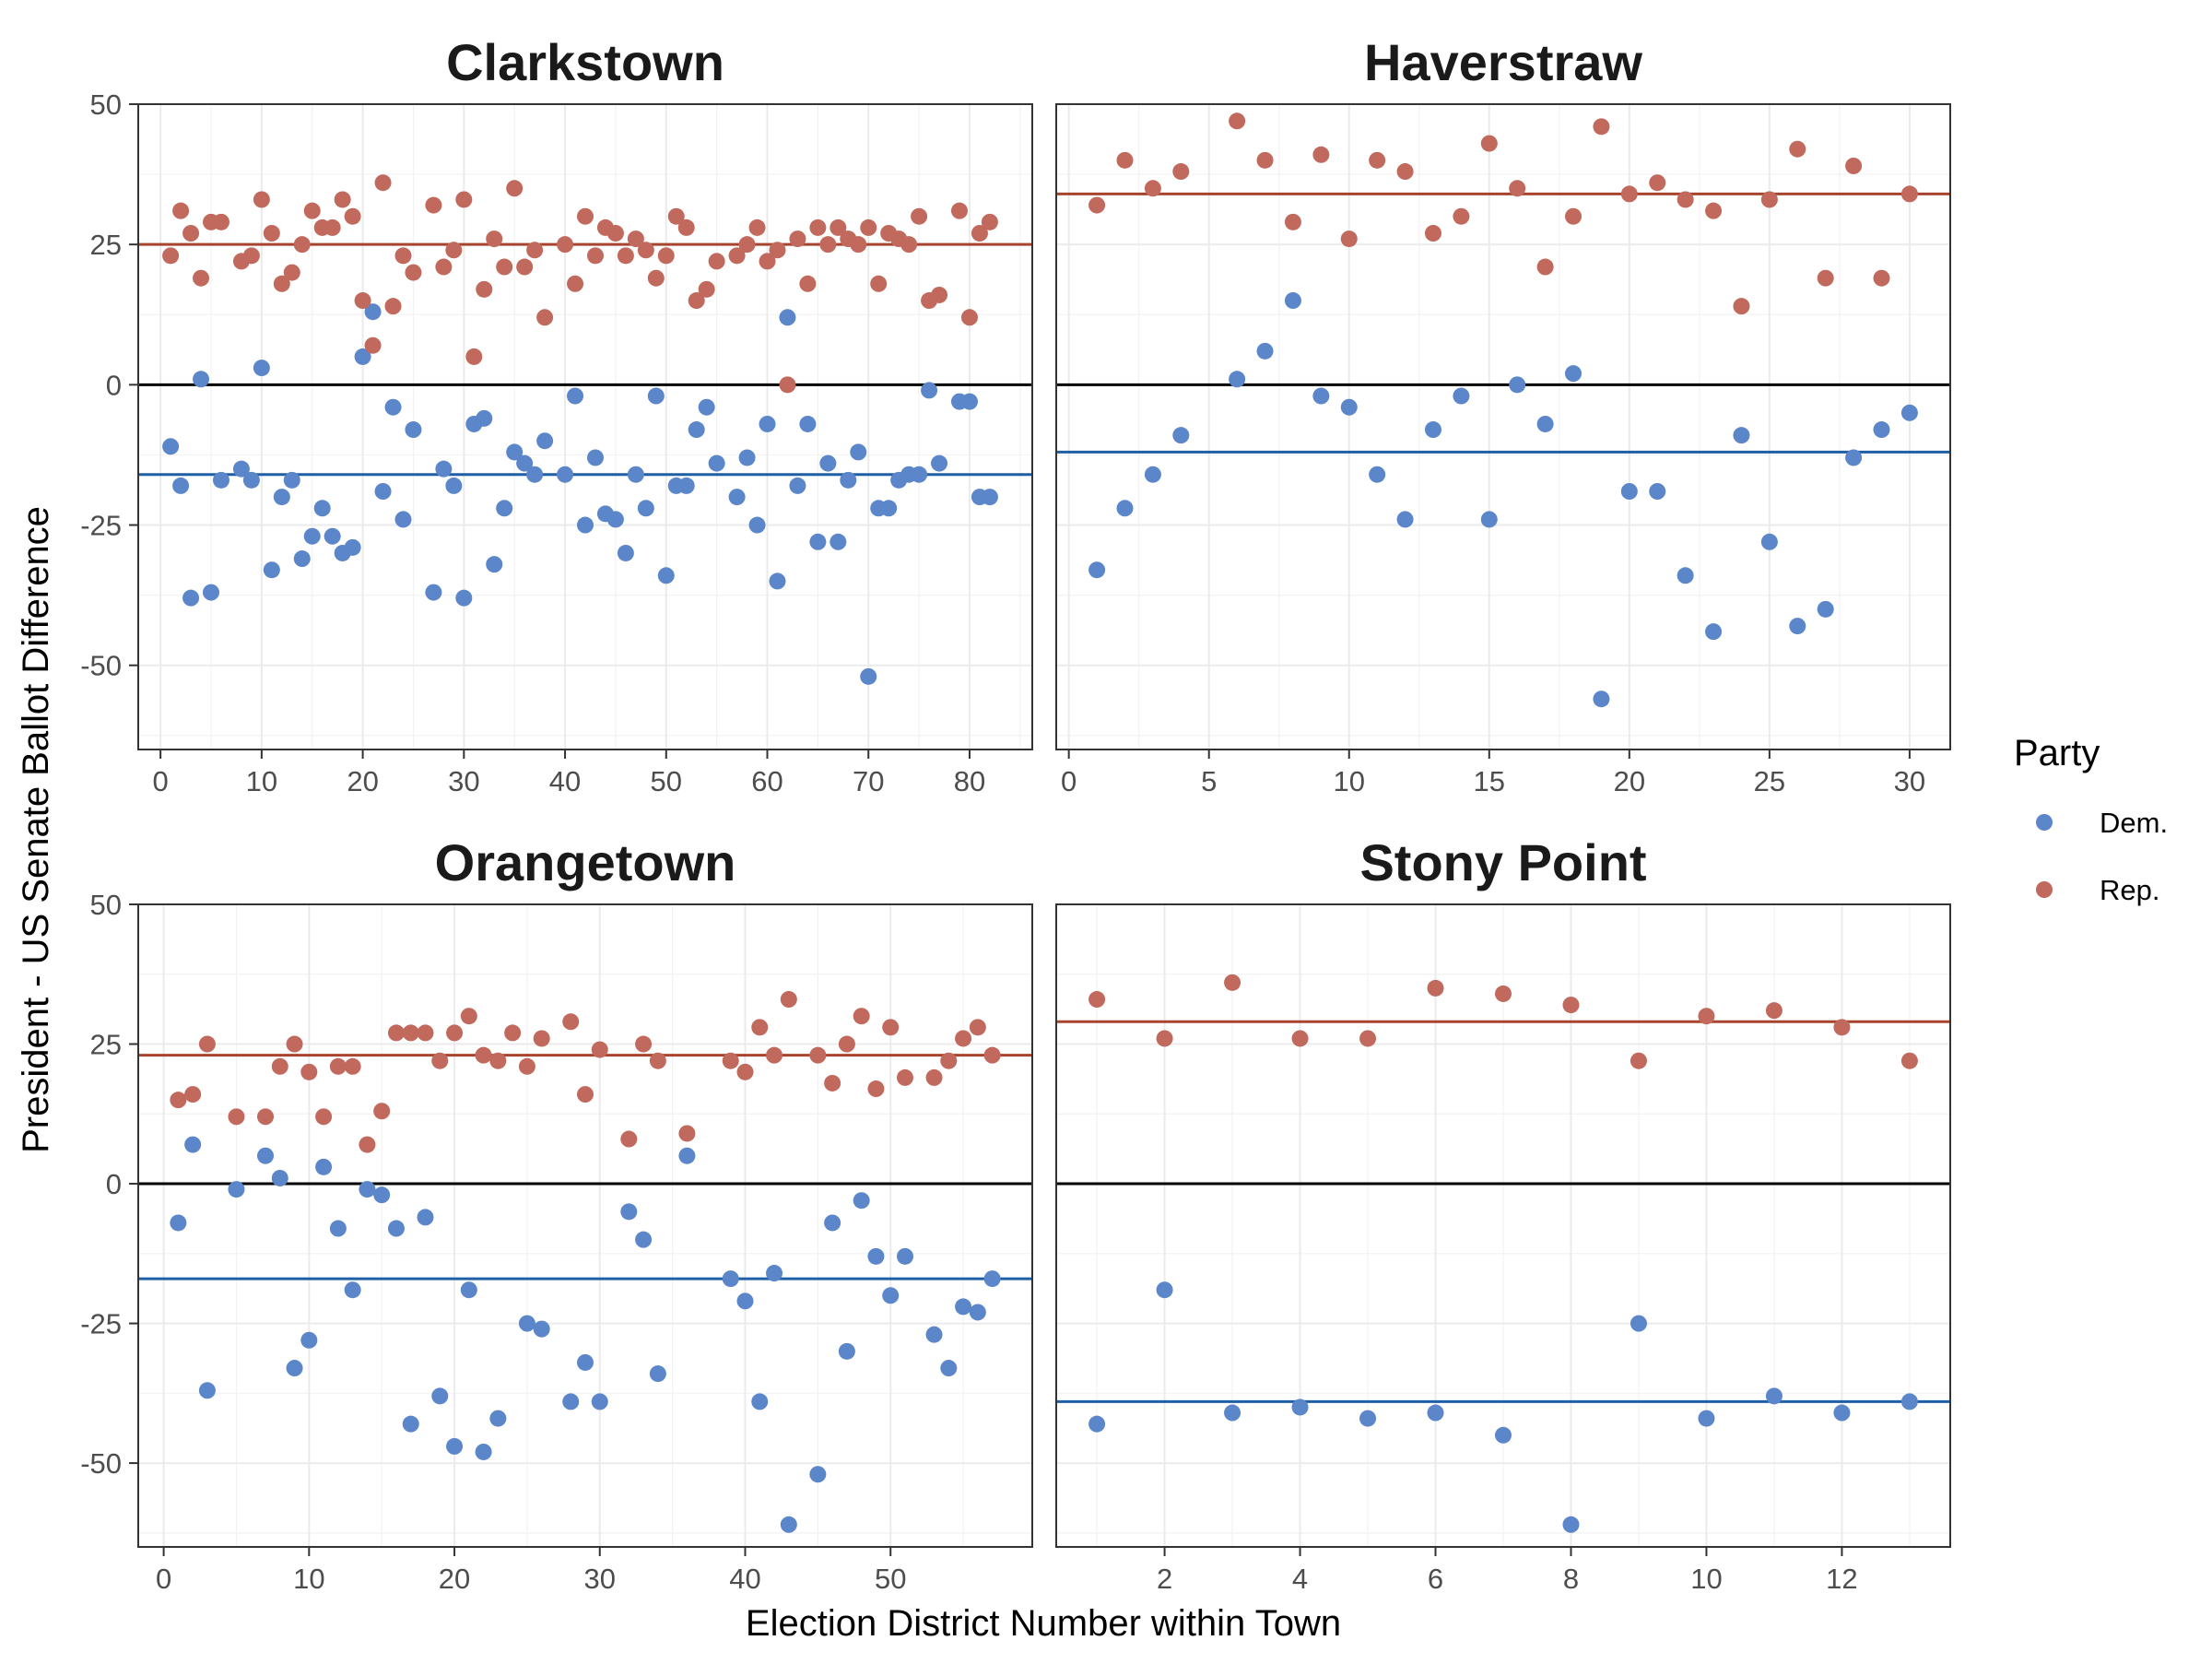 The height and width of the screenshot is (1664, 2212). Describe the element at coordinates (868, 781) in the screenshot. I see `x-tick-label: 70` at that location.